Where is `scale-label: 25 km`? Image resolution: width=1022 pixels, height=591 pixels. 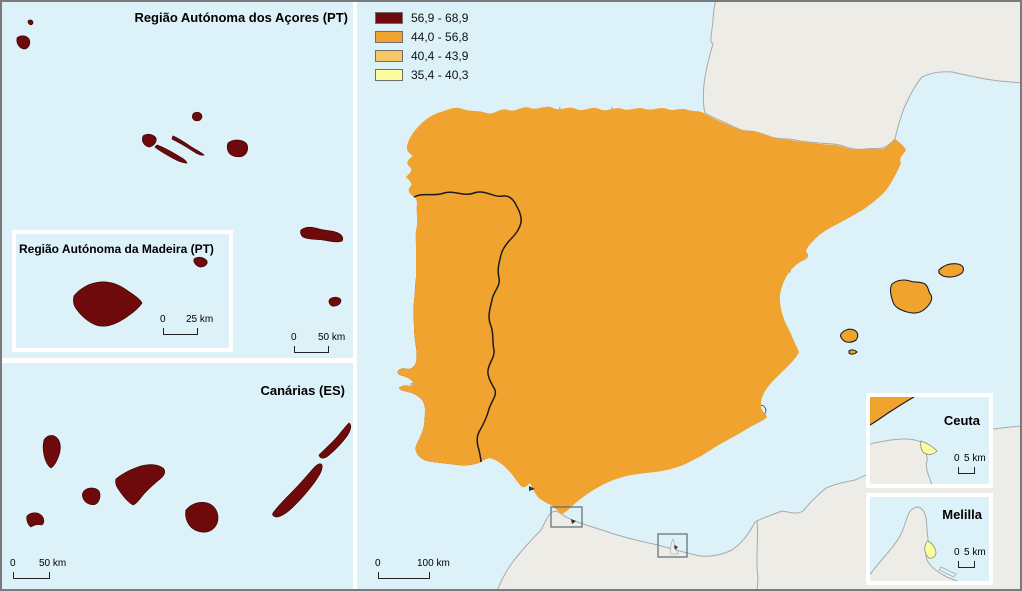
scale-label: 25 km is located at coordinates (200, 319).